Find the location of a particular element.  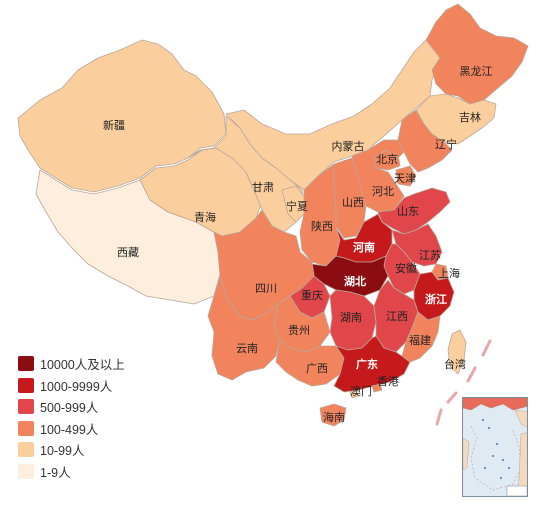

province-label: 台湾 is located at coordinates (455, 364).